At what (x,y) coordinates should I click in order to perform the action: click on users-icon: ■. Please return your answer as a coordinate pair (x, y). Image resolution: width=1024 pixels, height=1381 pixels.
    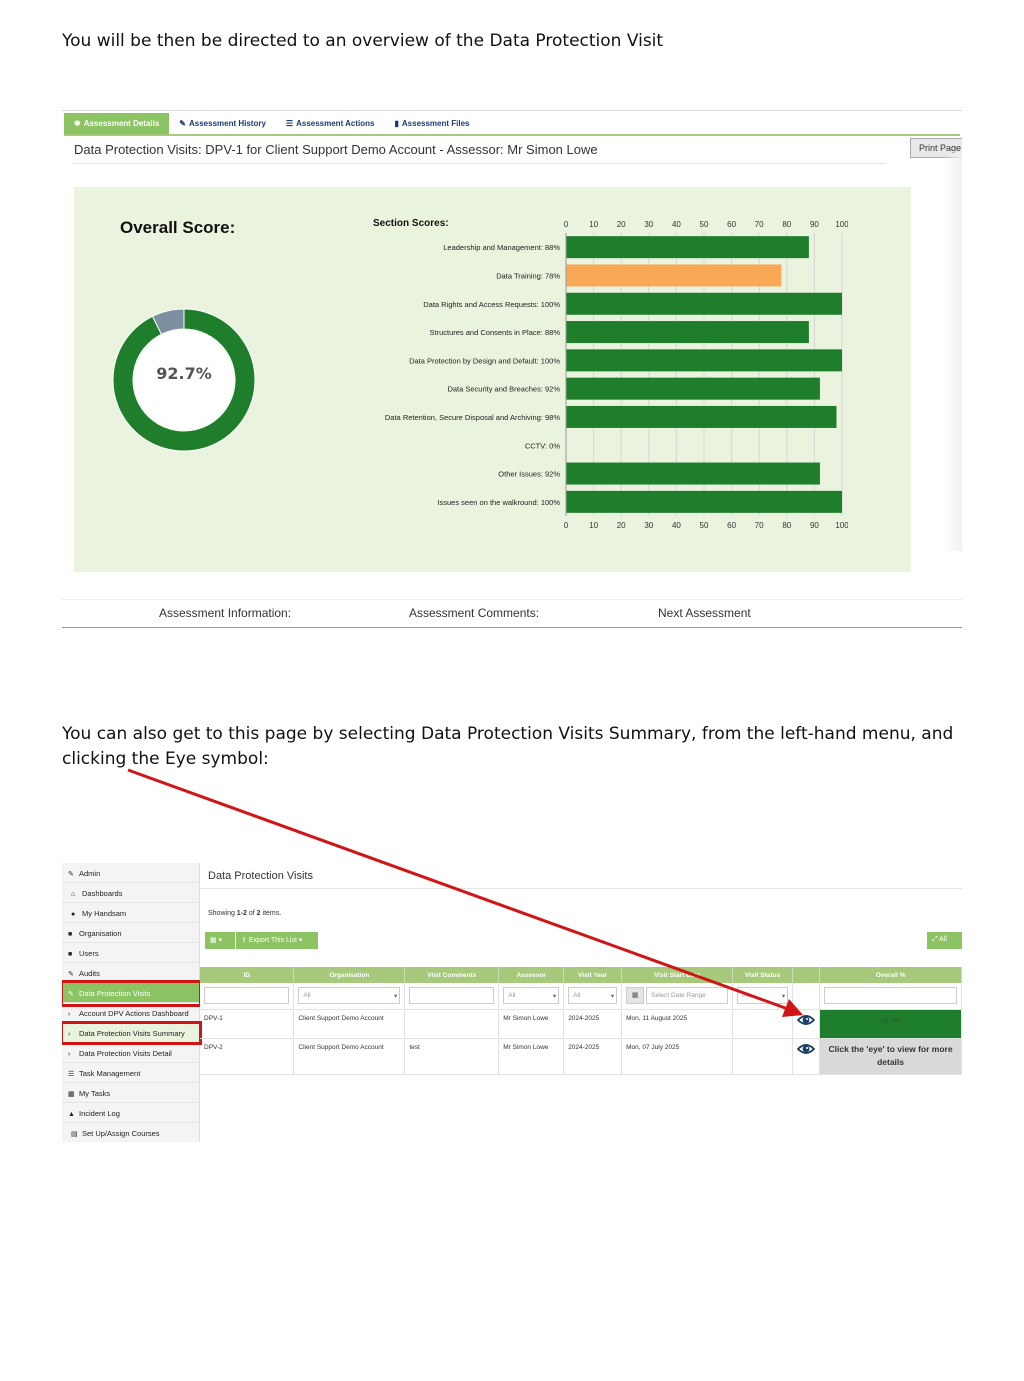
    Looking at the image, I should click on (70, 954).